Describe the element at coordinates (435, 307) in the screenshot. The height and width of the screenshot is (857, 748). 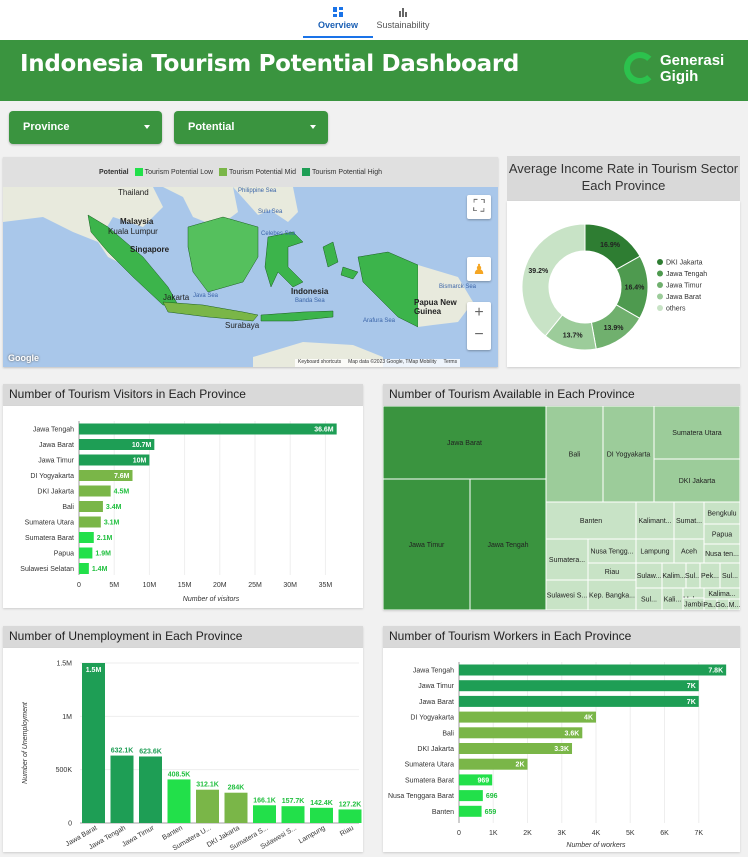
I see `map-label: Papua New Guinea` at that location.